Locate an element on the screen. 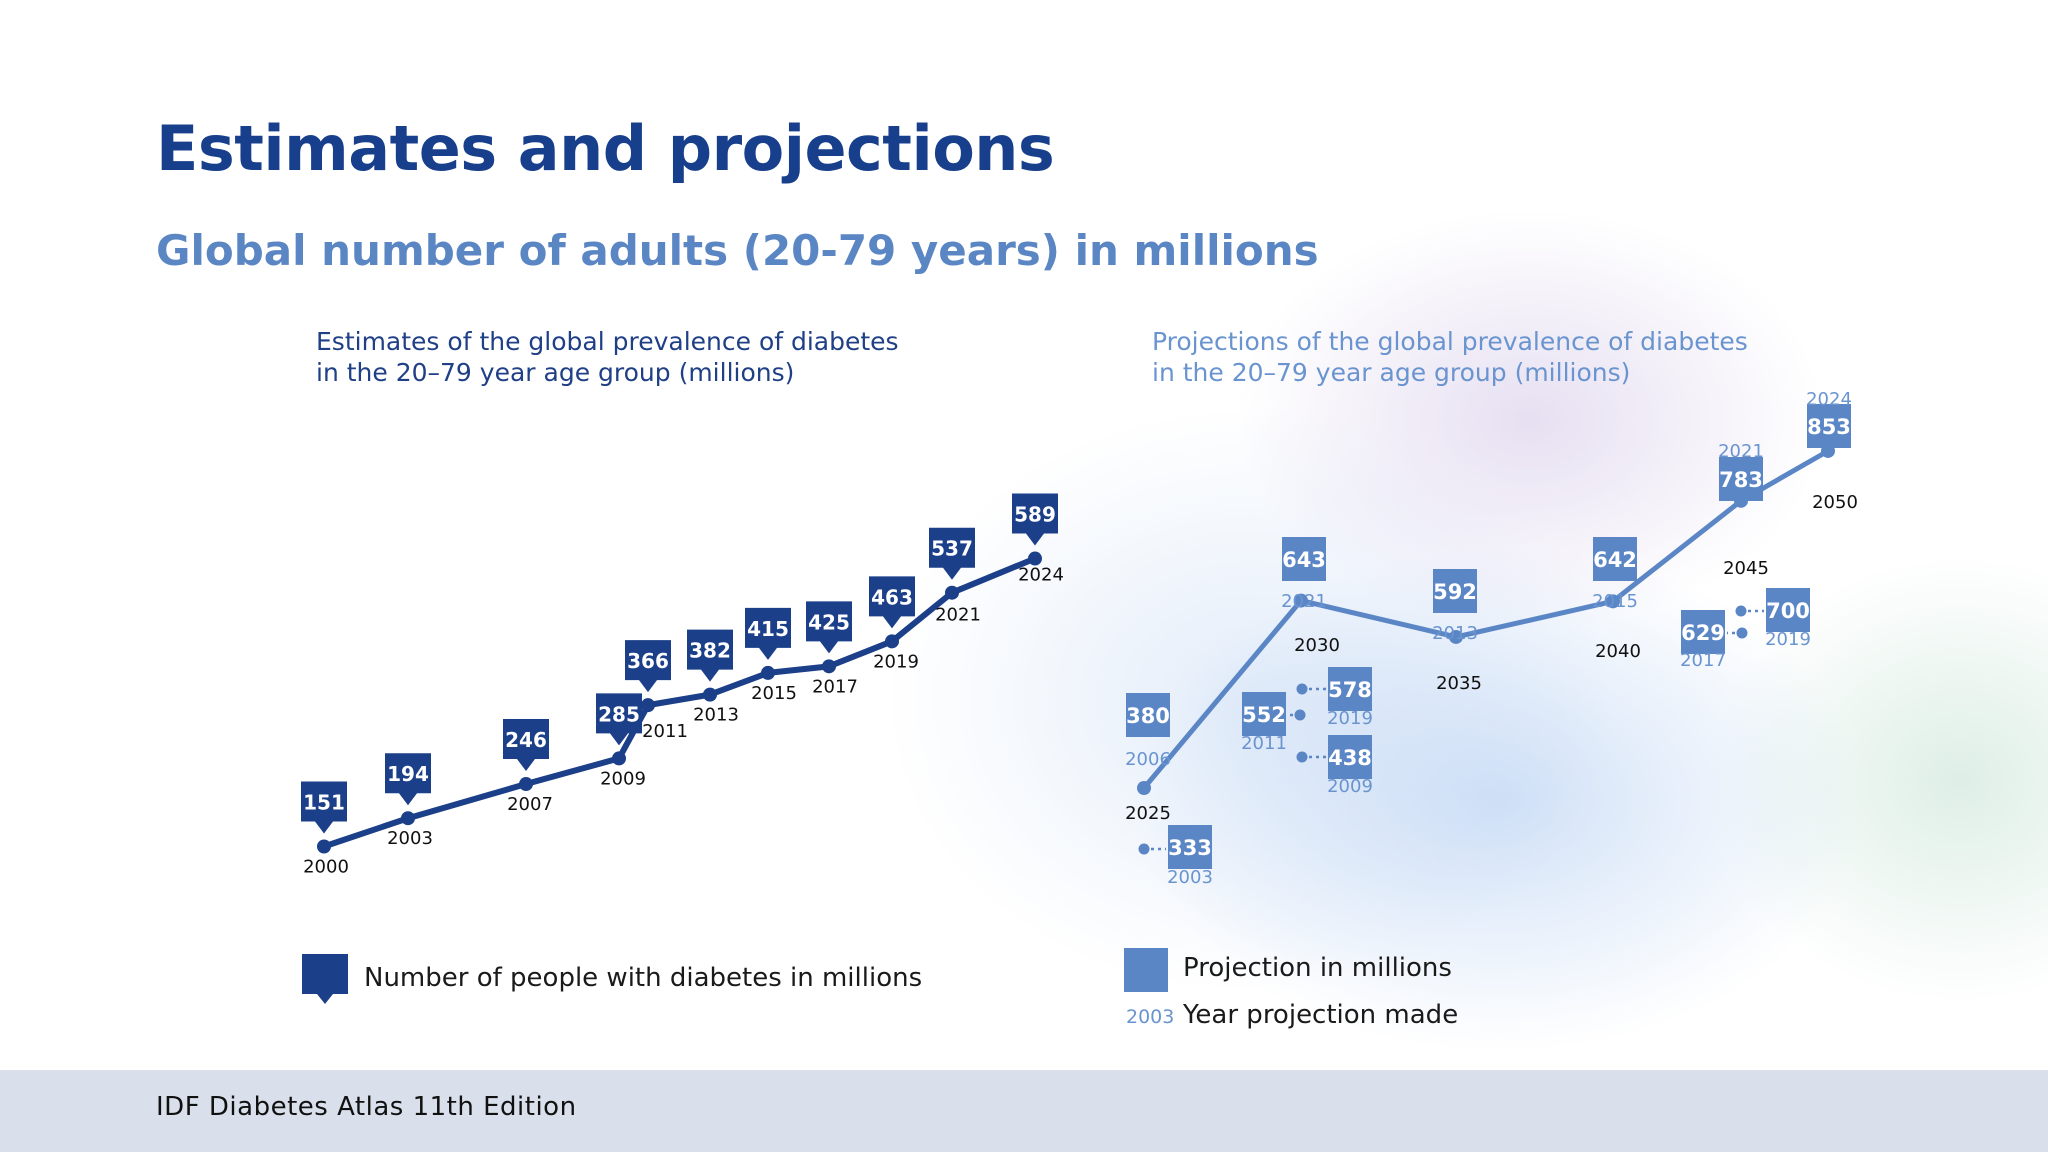  projection-legend-label: Projection in millions is located at coordinates (1317, 968).